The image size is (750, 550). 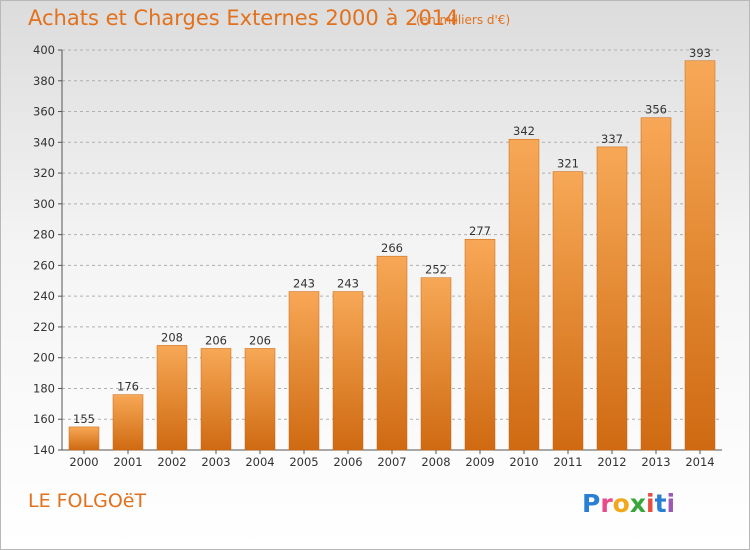 I want to click on x-tick-label-2007: 2007, so click(x=391, y=462).